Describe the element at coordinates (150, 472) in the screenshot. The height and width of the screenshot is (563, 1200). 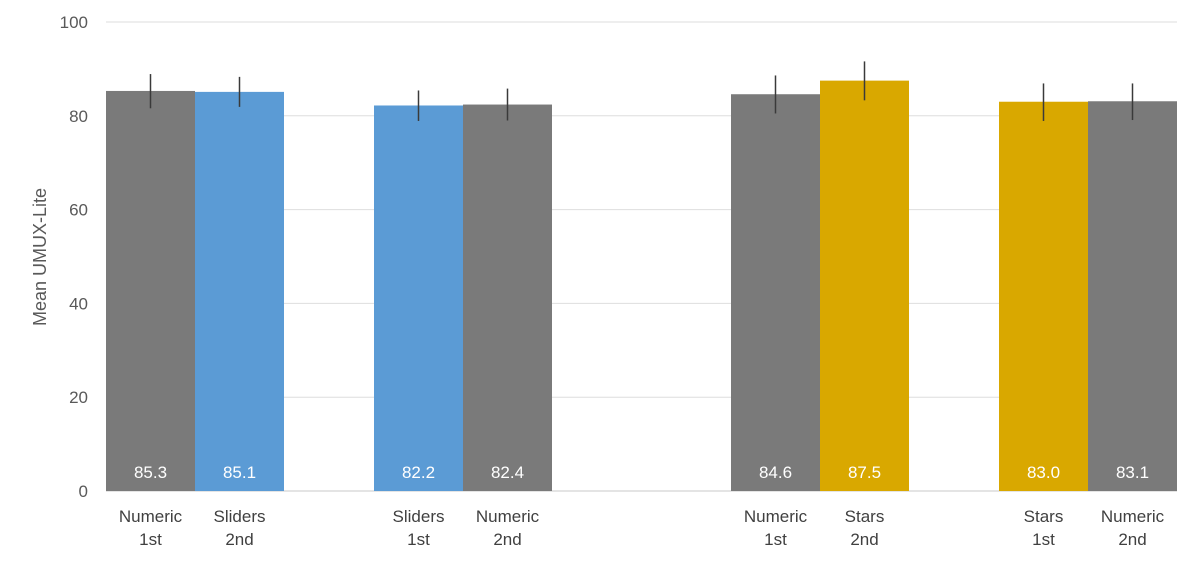
I see `data-label: 85.3` at that location.